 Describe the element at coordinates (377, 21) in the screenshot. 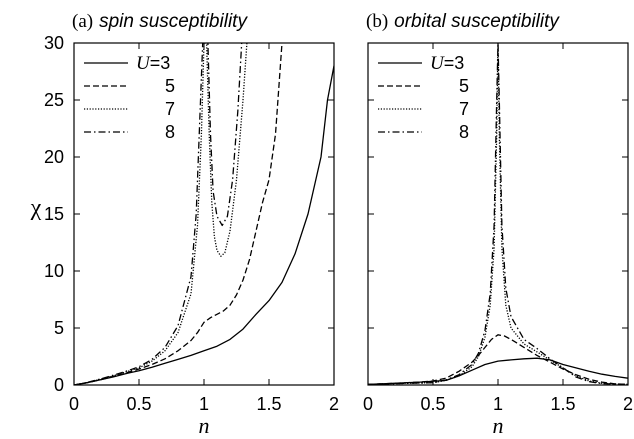

I see `panel-title-prefix: (b)` at that location.